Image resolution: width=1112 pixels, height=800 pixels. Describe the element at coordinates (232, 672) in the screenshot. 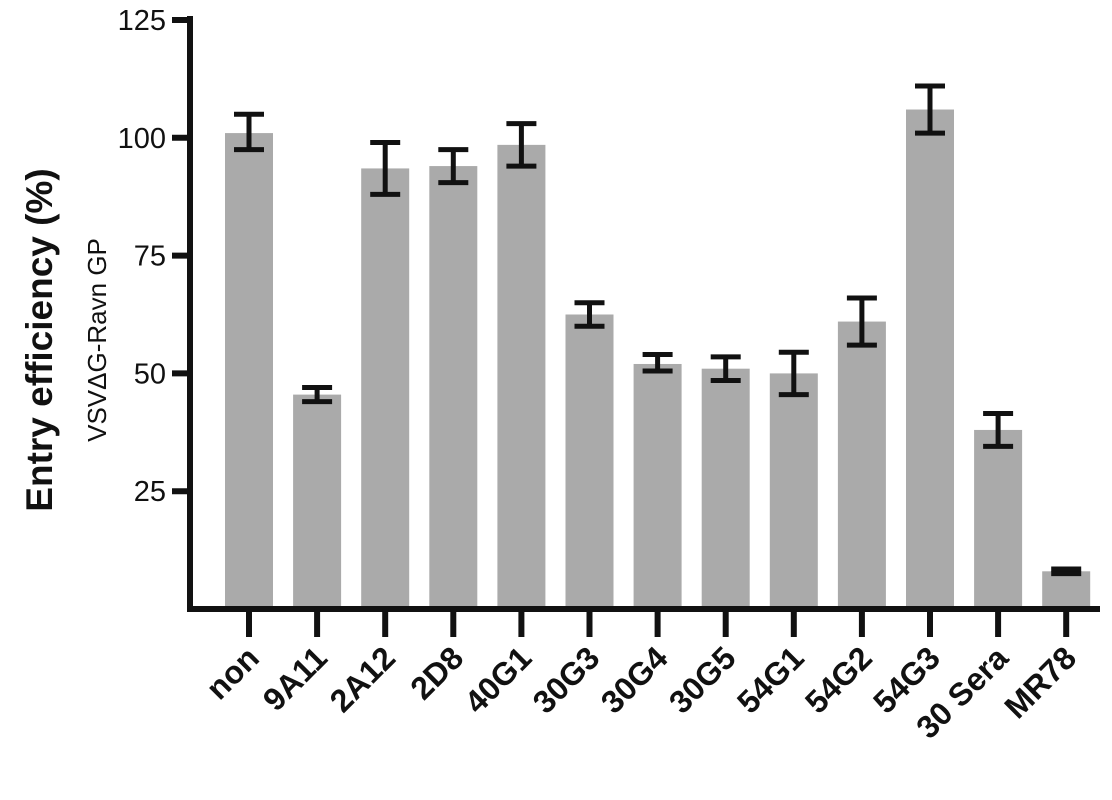

I see `x-tick-label: non` at that location.